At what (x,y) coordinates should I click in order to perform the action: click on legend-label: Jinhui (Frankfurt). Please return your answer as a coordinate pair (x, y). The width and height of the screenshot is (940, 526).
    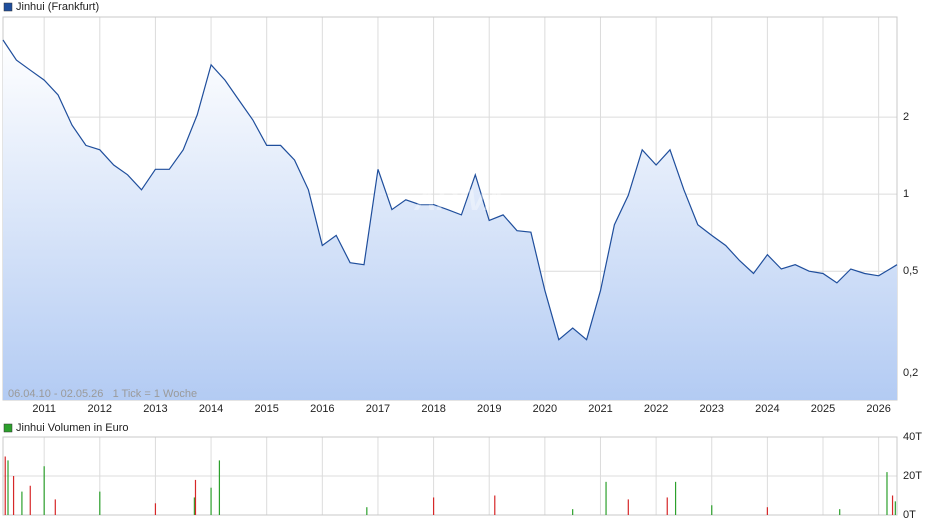
    Looking at the image, I should click on (57, 7).